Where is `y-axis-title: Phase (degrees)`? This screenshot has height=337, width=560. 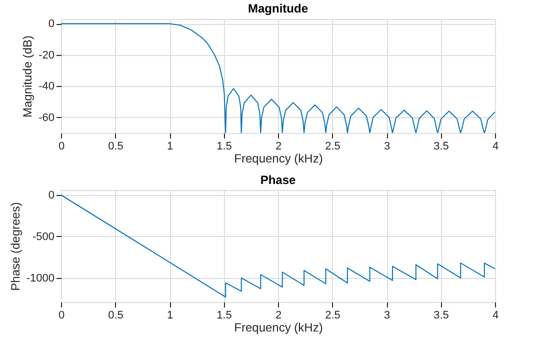 y-axis-title: Phase (degrees) is located at coordinates (15, 246).